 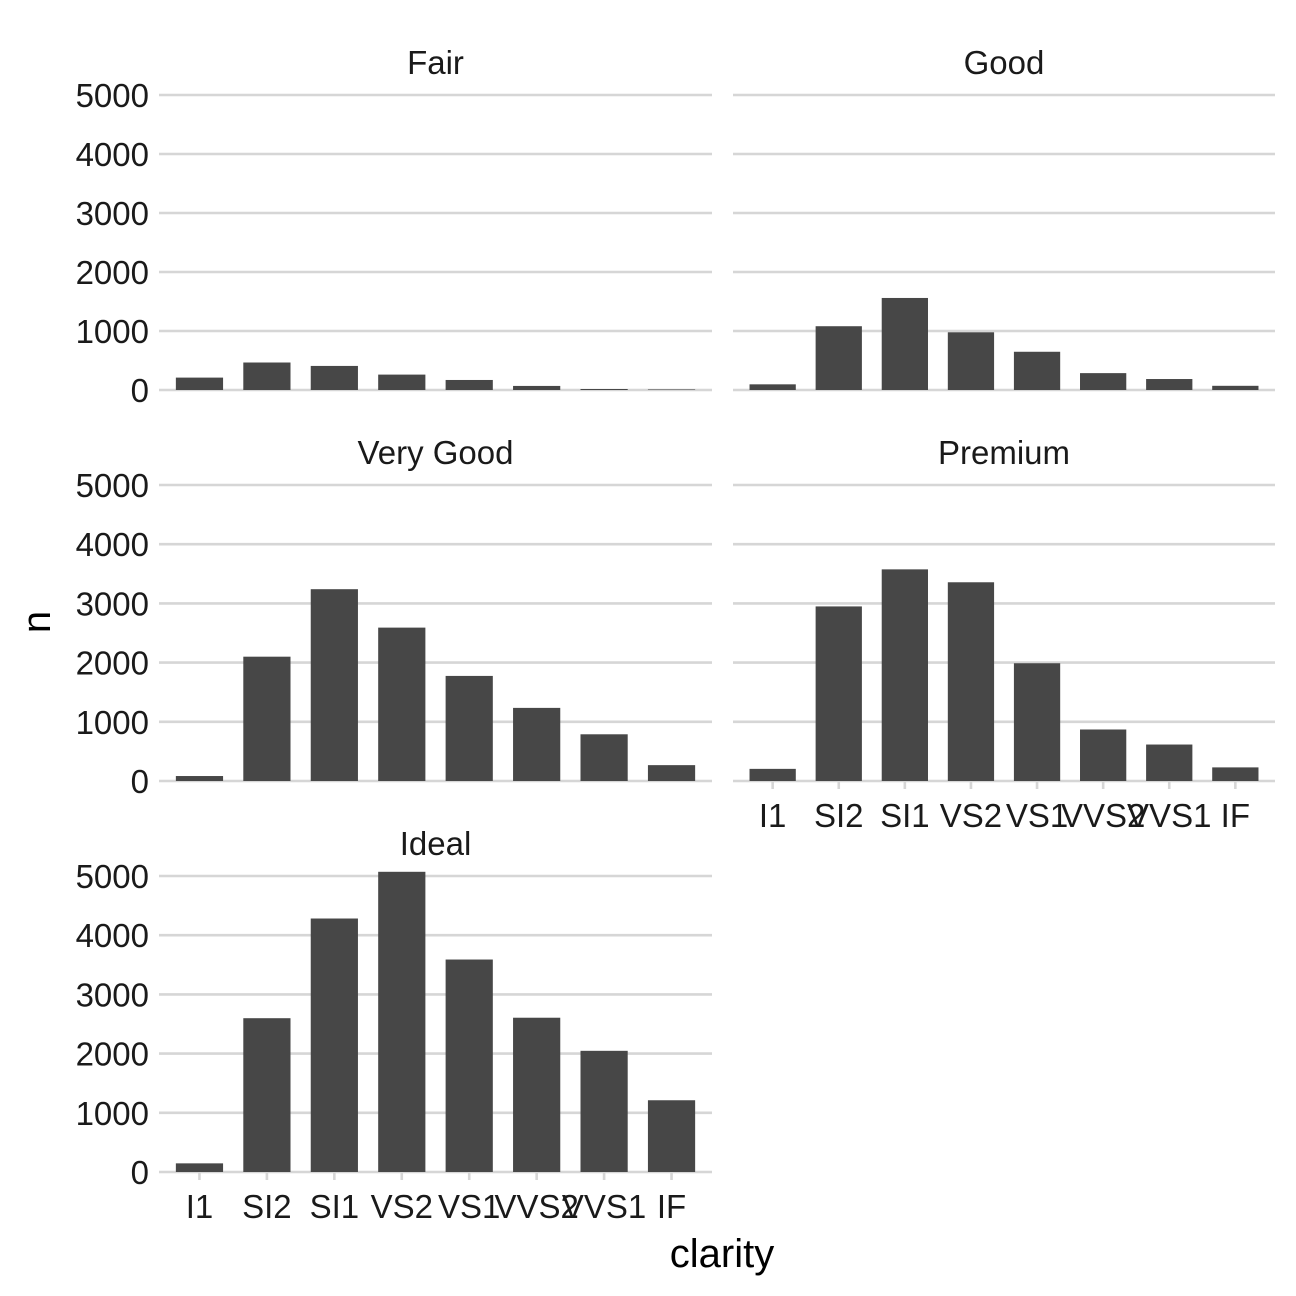 I want to click on panel-fair: Fair 0 1000 2000 3000 4000 5000, so click(x=394, y=226).